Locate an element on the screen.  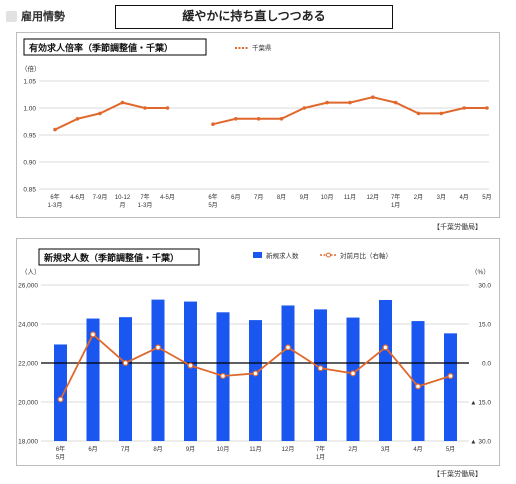
y-tick-label: 0.95 is located at coordinates (29, 136).